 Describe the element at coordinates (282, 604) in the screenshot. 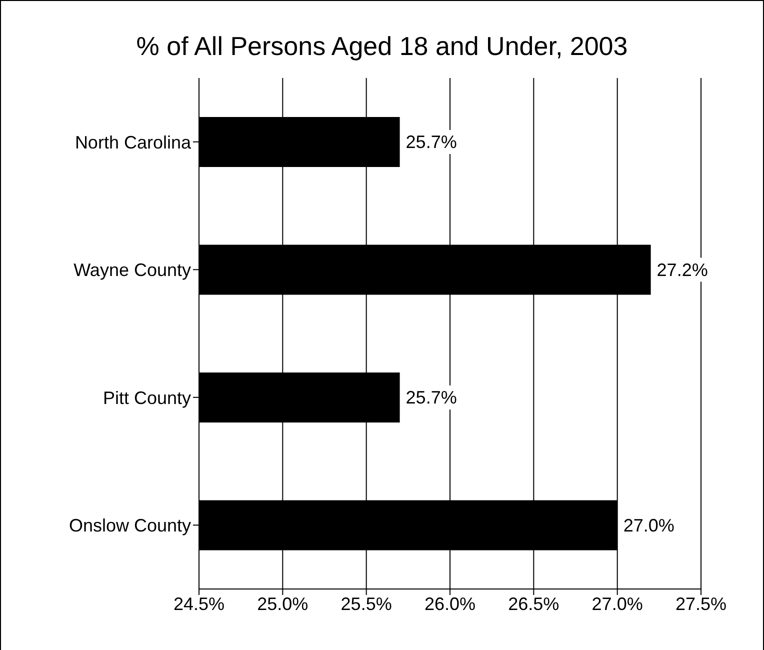

I see `x-tick-label: 25.0%` at that location.